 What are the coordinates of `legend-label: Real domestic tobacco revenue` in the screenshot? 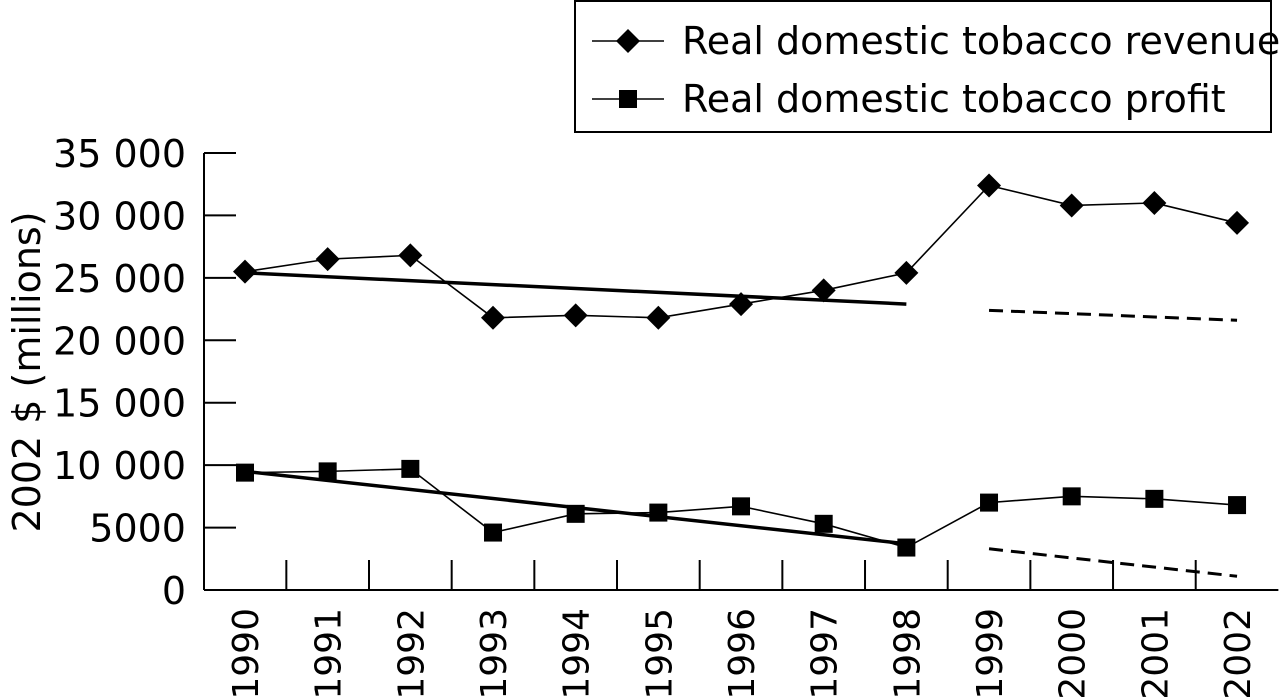 It's located at (981, 41).